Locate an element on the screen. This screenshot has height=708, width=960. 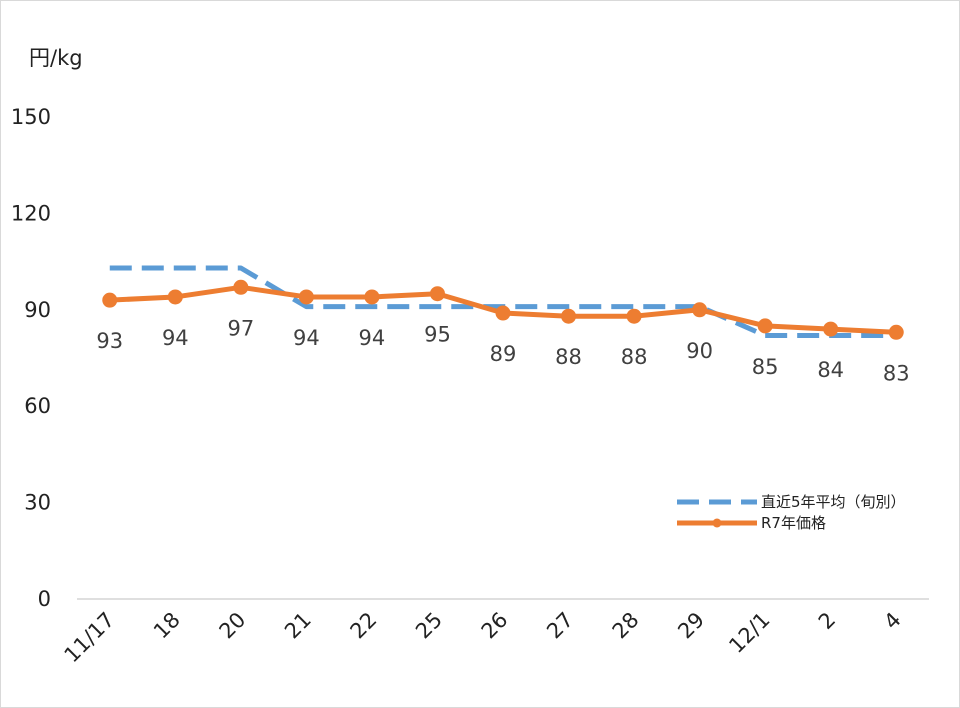
data-label: 89 is located at coordinates (503, 354).